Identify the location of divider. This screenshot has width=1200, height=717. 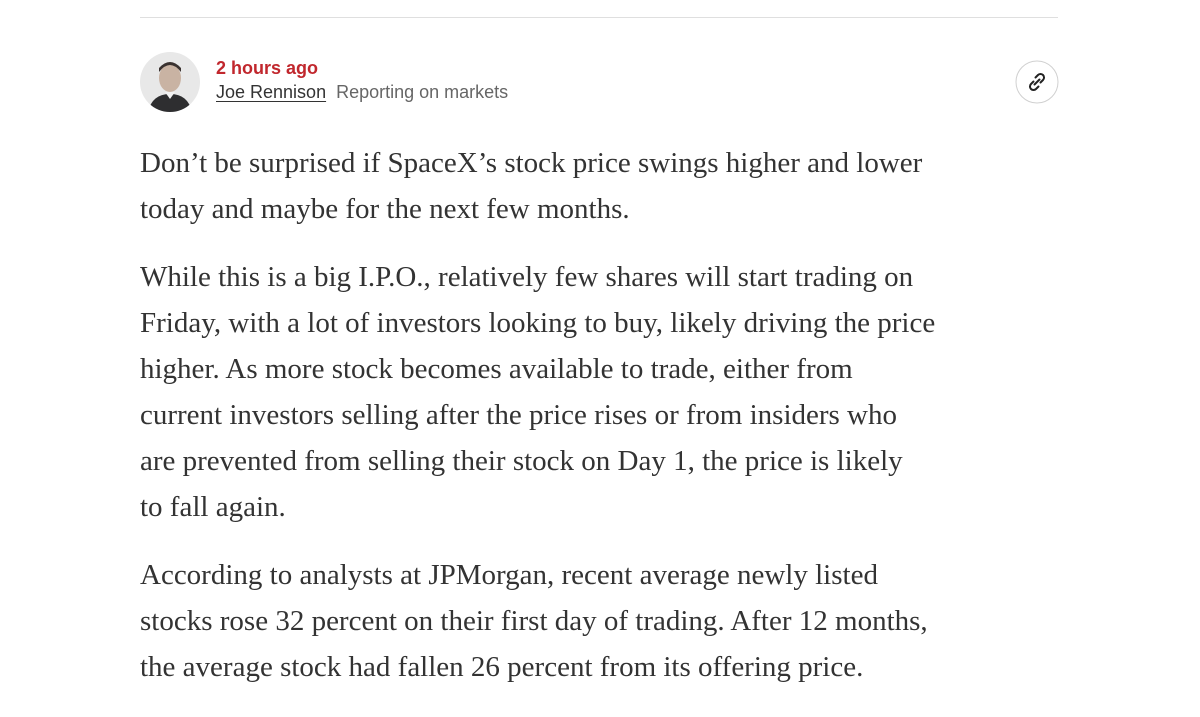
(599, 17).